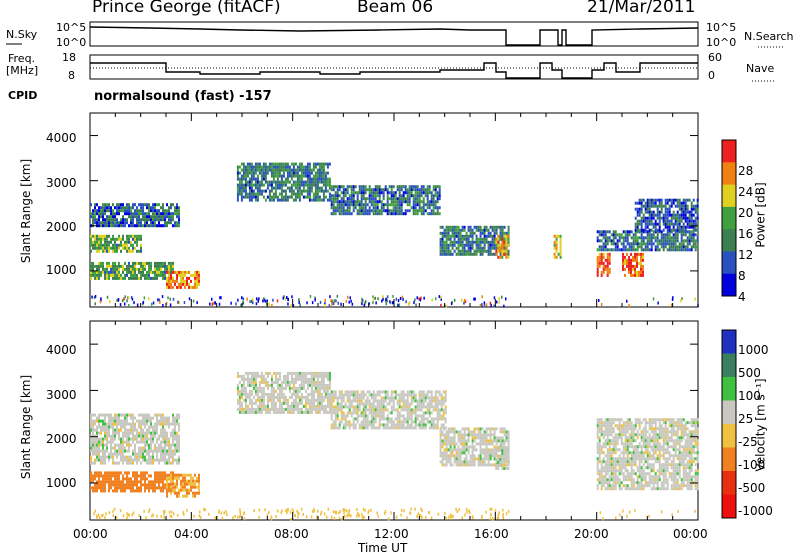  What do you see at coordinates (394, 67) in the screenshot?
I see `freq-strip-frame` at bounding box center [394, 67].